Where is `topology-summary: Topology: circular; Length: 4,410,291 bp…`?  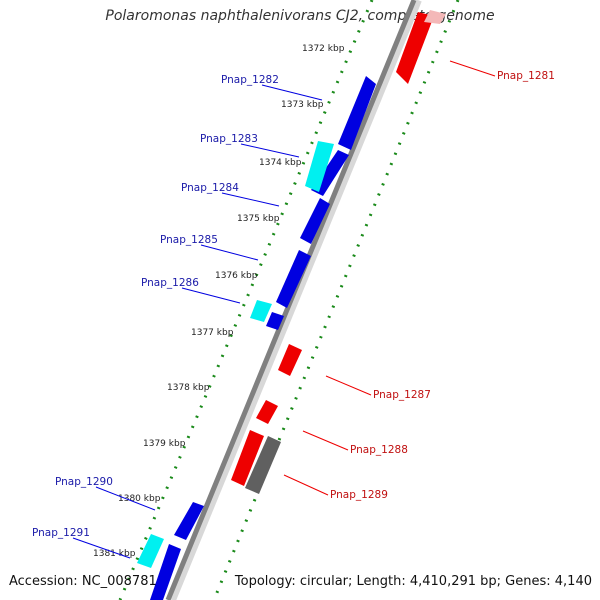
topology-summary: Topology: circular; Length: 4,410,291 bp… is located at coordinates (413, 581).